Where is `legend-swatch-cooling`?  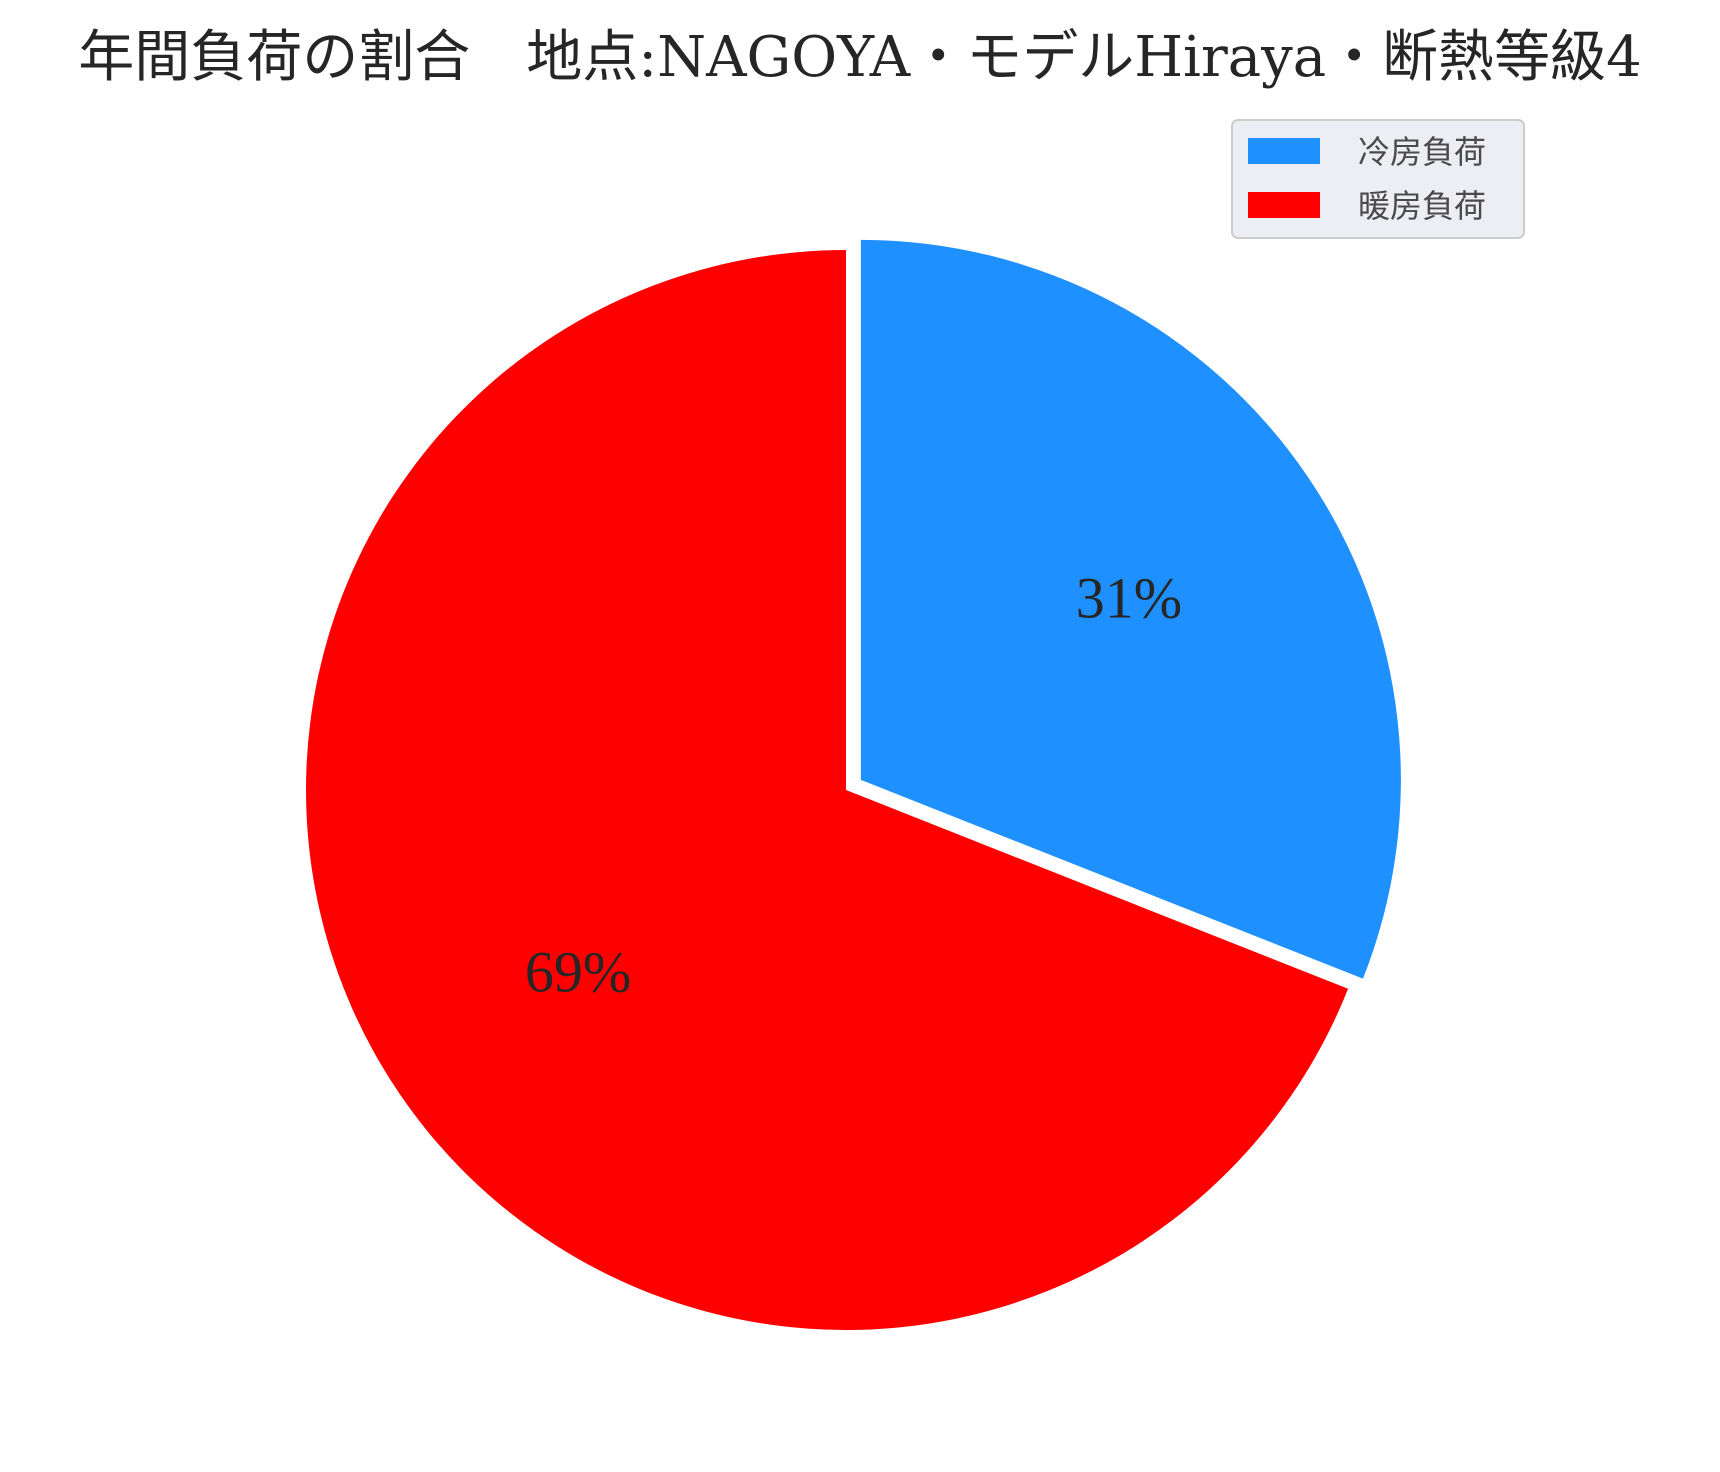 legend-swatch-cooling is located at coordinates (1284, 151).